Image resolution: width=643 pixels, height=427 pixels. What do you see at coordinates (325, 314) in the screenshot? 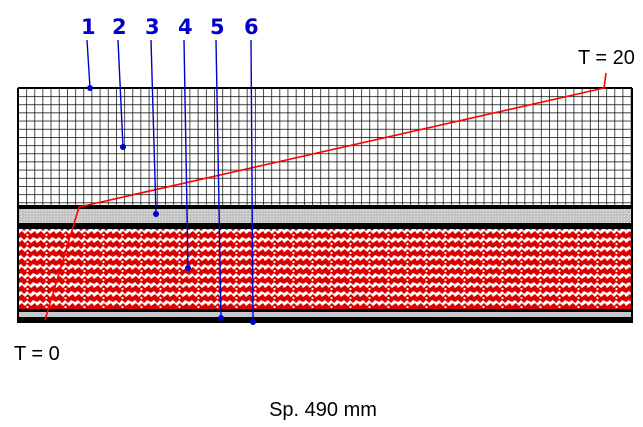
I see `layer-plaster` at bounding box center [325, 314].